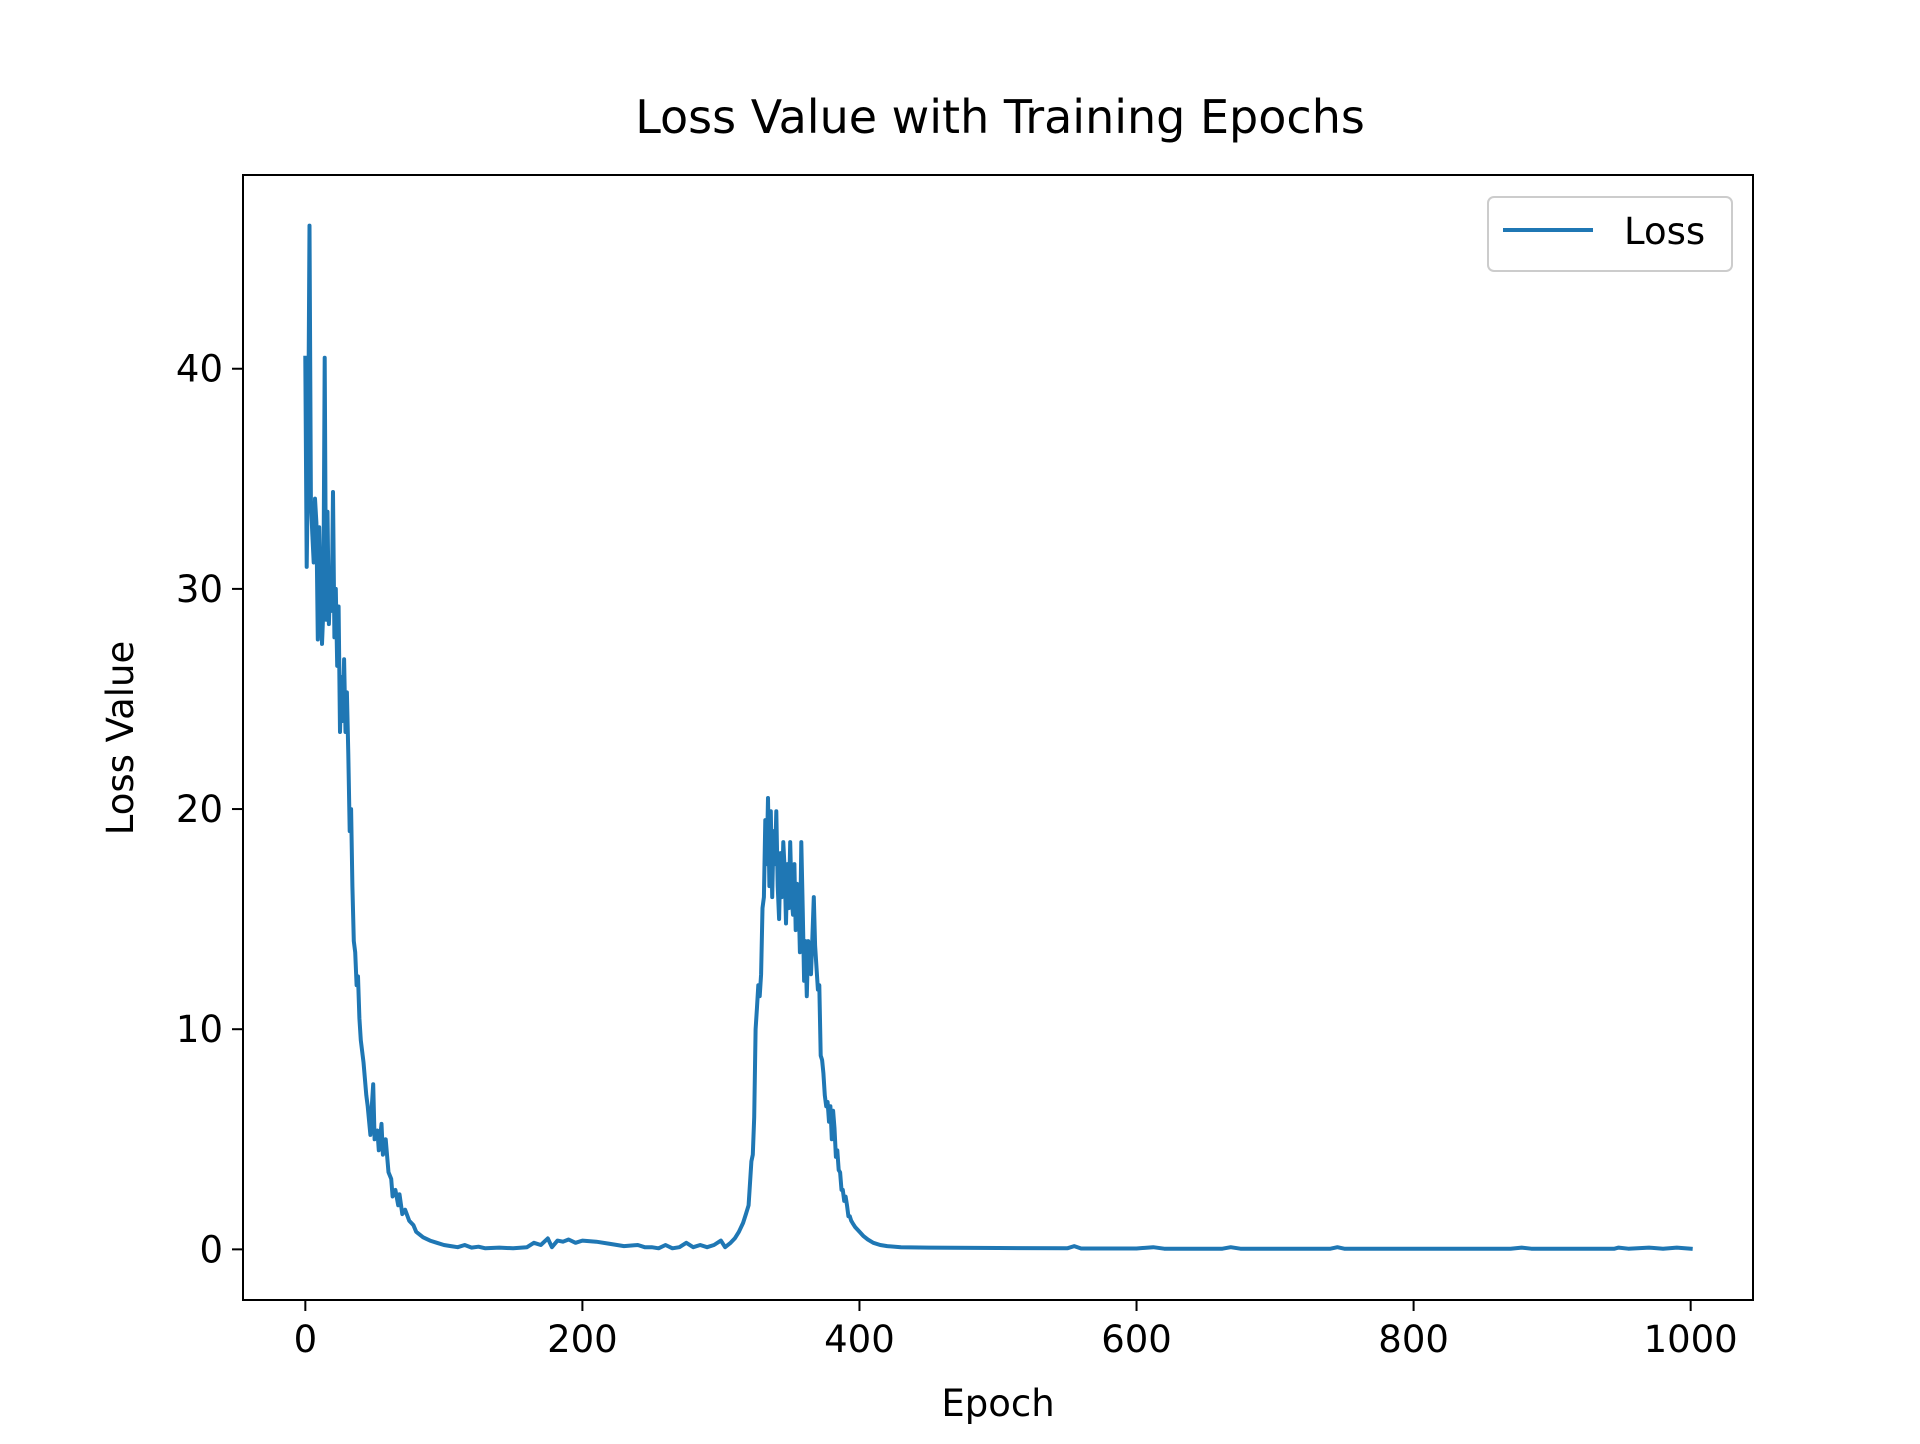 Image resolution: width=1920 pixels, height=1444 pixels. I want to click on y-tick-label: 30, so click(199, 589).